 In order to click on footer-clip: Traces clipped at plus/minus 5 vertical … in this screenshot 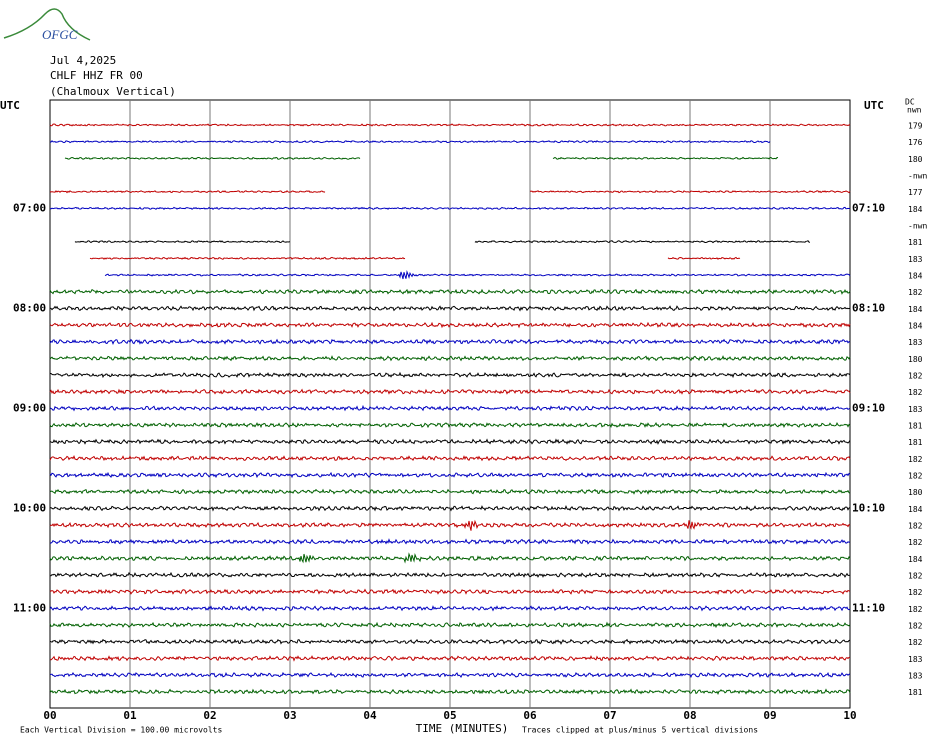, I will do `click(640, 730)`.